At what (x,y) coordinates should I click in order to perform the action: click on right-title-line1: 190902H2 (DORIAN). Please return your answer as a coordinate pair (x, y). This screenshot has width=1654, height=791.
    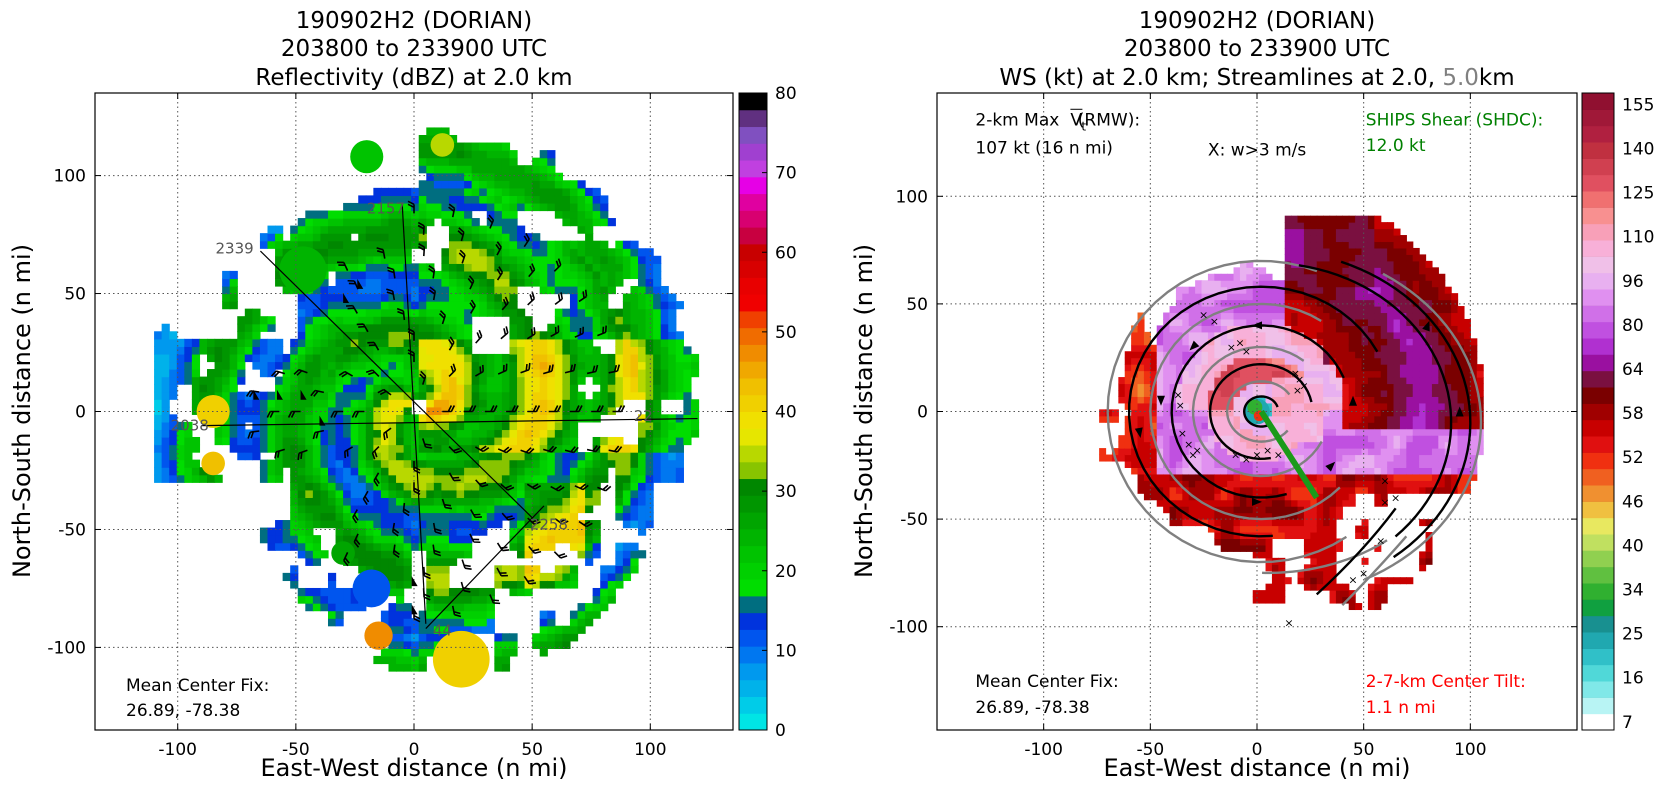
    Looking at the image, I should click on (1257, 21).